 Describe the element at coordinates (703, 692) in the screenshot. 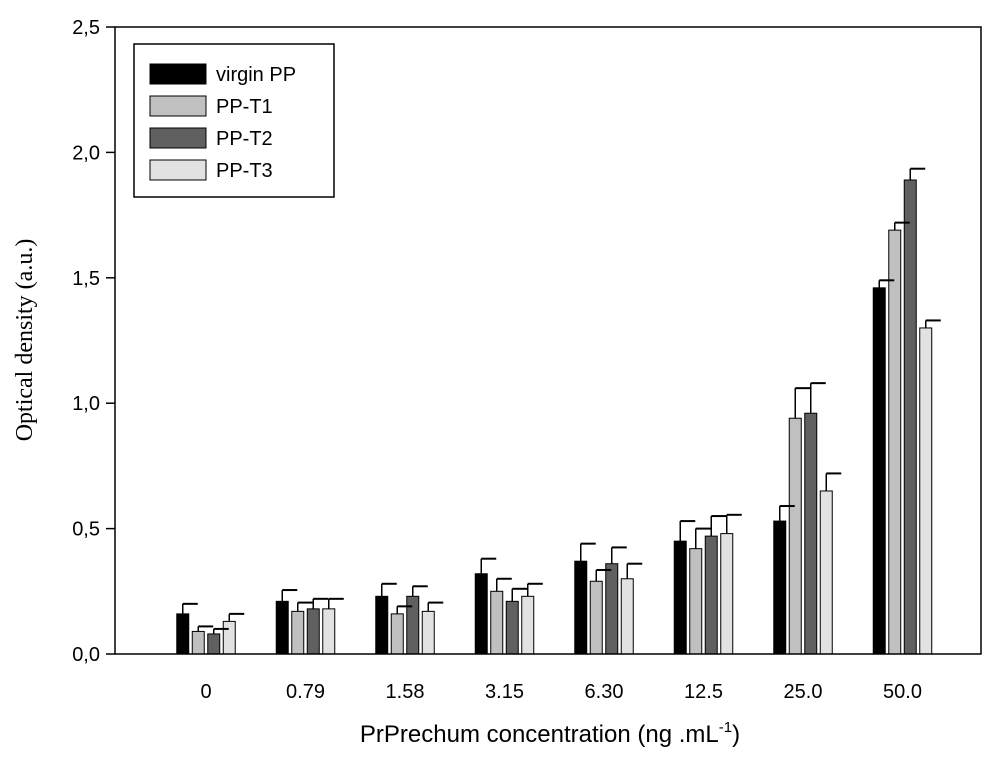

I see `x-tick-label: 12.5` at that location.